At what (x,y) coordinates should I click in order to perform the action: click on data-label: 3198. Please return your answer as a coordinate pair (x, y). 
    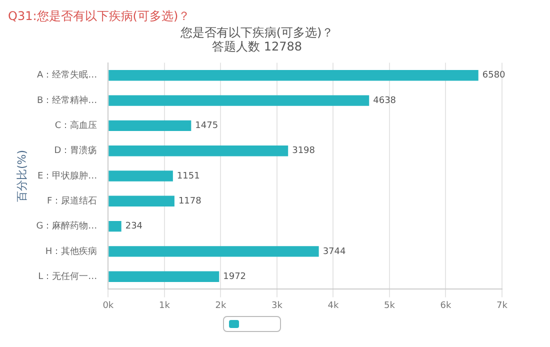
    Looking at the image, I should click on (304, 151).